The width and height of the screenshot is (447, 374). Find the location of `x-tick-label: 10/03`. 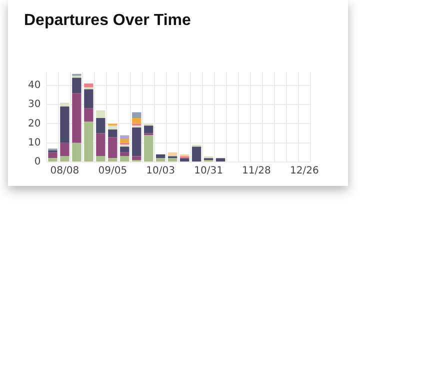

x-tick-label: 10/03 is located at coordinates (160, 171).